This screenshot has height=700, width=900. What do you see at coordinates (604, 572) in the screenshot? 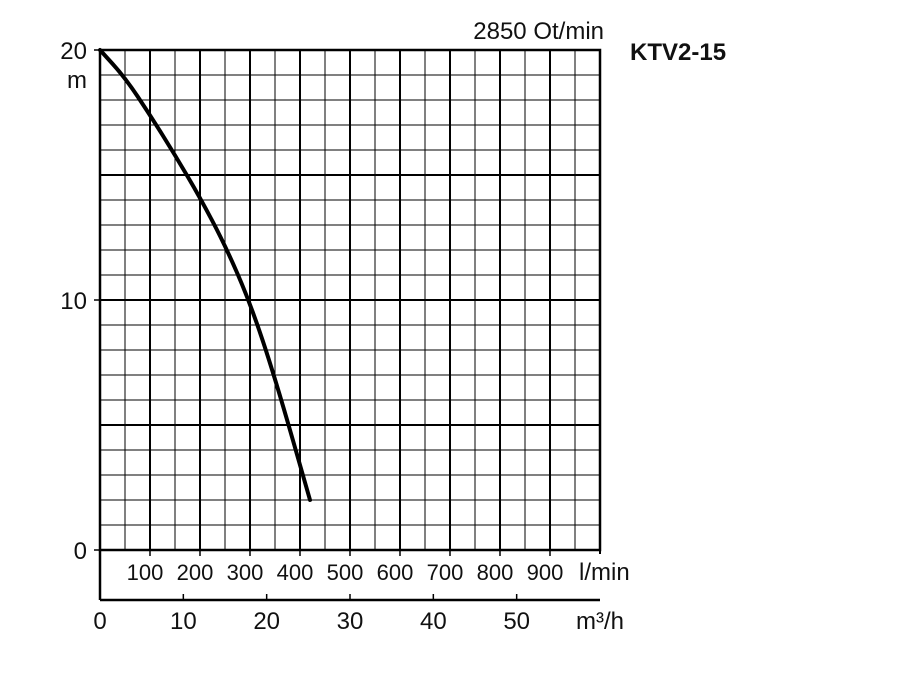
I see `x-primary-axis-label: l/min` at bounding box center [604, 572].